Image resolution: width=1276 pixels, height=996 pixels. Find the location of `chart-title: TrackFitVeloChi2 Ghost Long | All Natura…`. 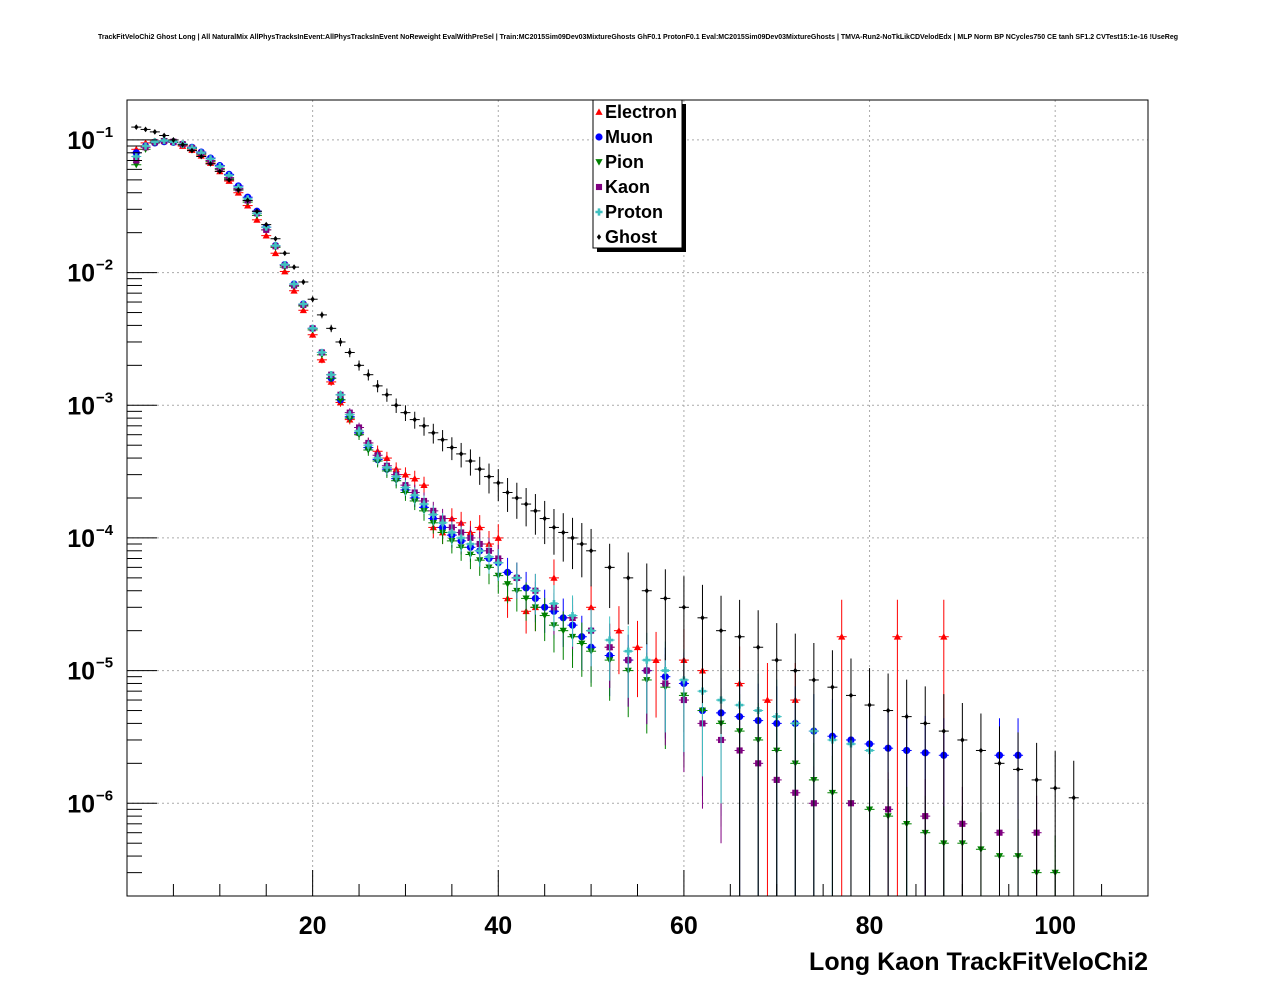

chart-title: TrackFitVeloChi2 Ghost Long | All Natura… is located at coordinates (638, 37).